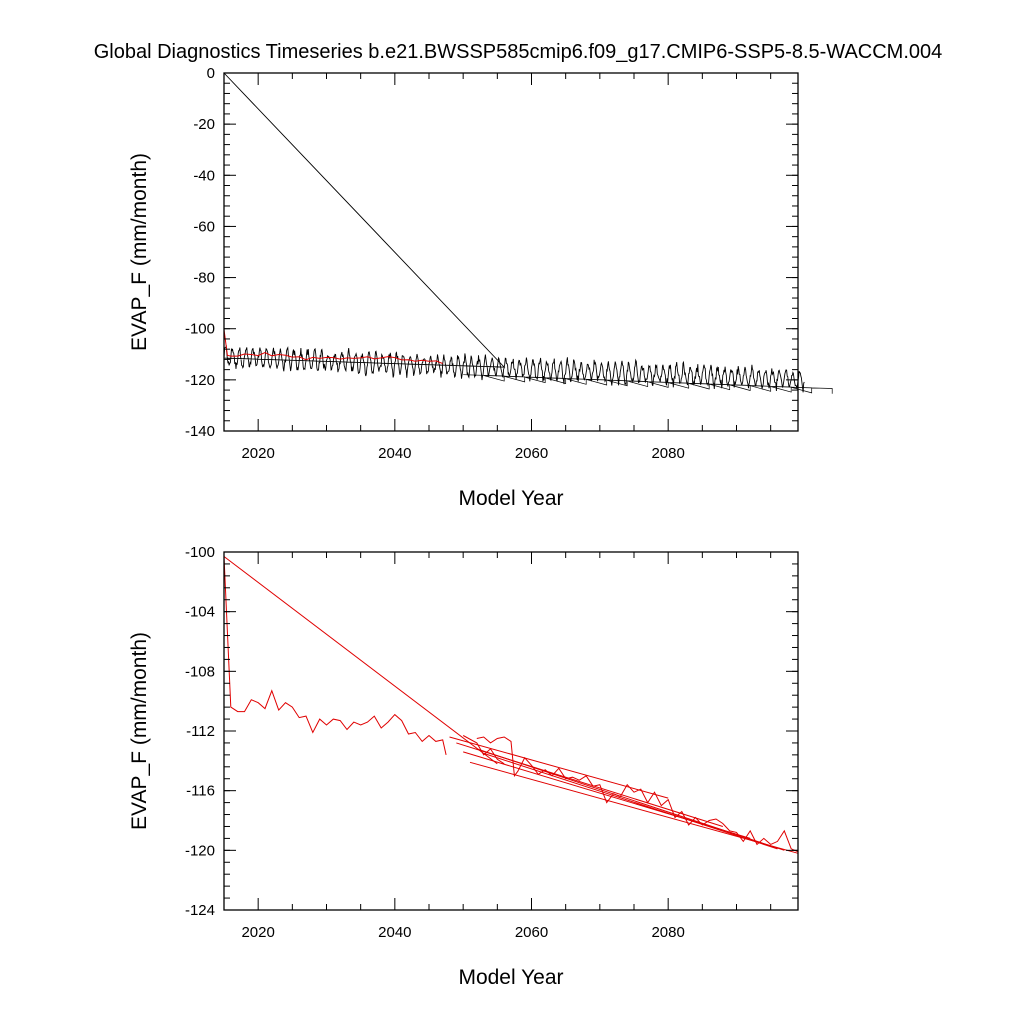  What do you see at coordinates (204, 124) in the screenshot?
I see `top-y-tick-label: -20` at bounding box center [204, 124].